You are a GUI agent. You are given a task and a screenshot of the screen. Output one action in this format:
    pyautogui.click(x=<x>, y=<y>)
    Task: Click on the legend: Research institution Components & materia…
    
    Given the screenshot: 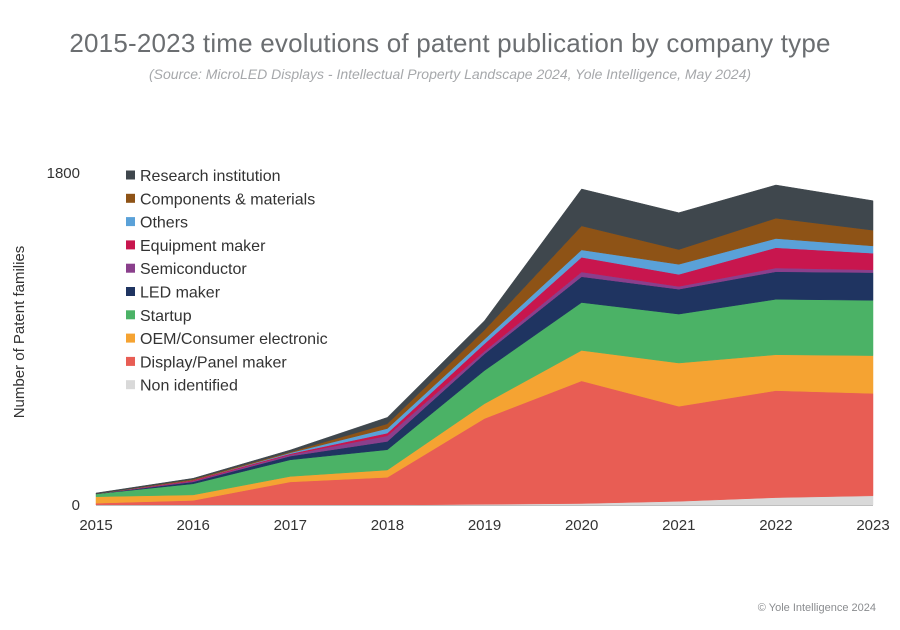 What is the action you would take?
    pyautogui.click(x=227, y=281)
    